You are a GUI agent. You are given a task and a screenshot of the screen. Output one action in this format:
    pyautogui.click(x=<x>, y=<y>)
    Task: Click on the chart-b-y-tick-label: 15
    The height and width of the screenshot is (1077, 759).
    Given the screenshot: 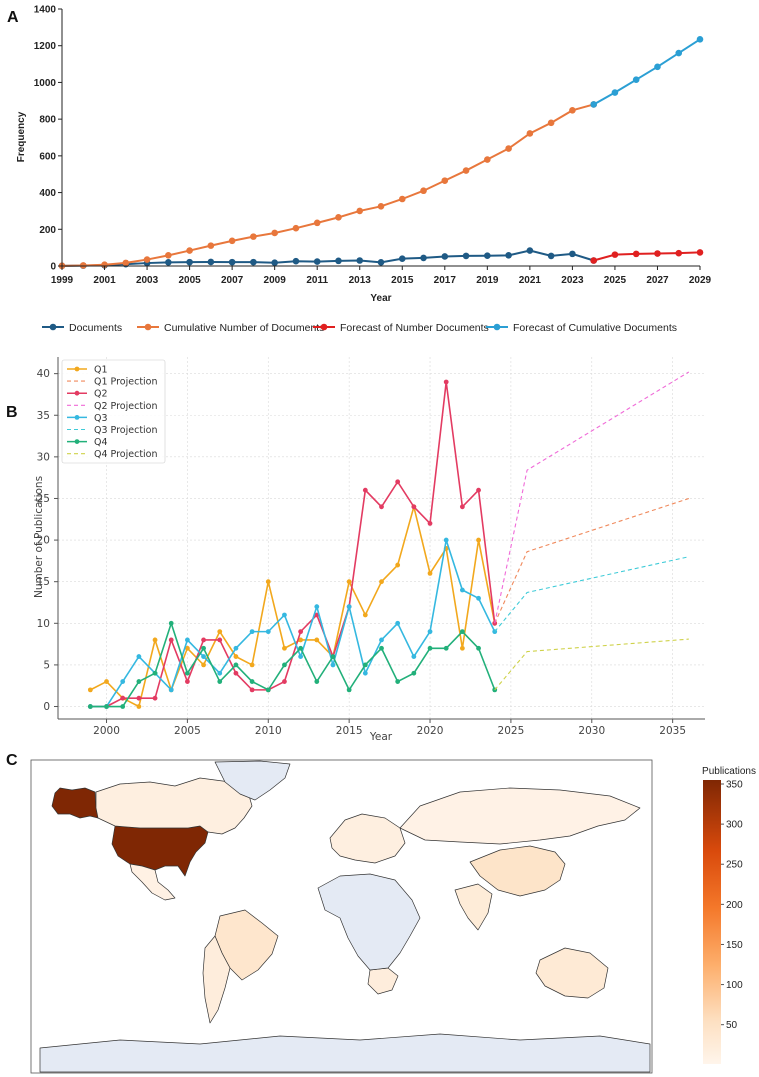 What is the action you would take?
    pyautogui.click(x=43, y=582)
    